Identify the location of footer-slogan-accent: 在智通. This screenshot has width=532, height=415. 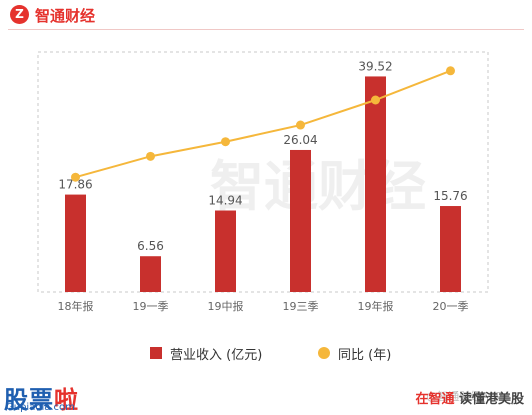
(435, 399).